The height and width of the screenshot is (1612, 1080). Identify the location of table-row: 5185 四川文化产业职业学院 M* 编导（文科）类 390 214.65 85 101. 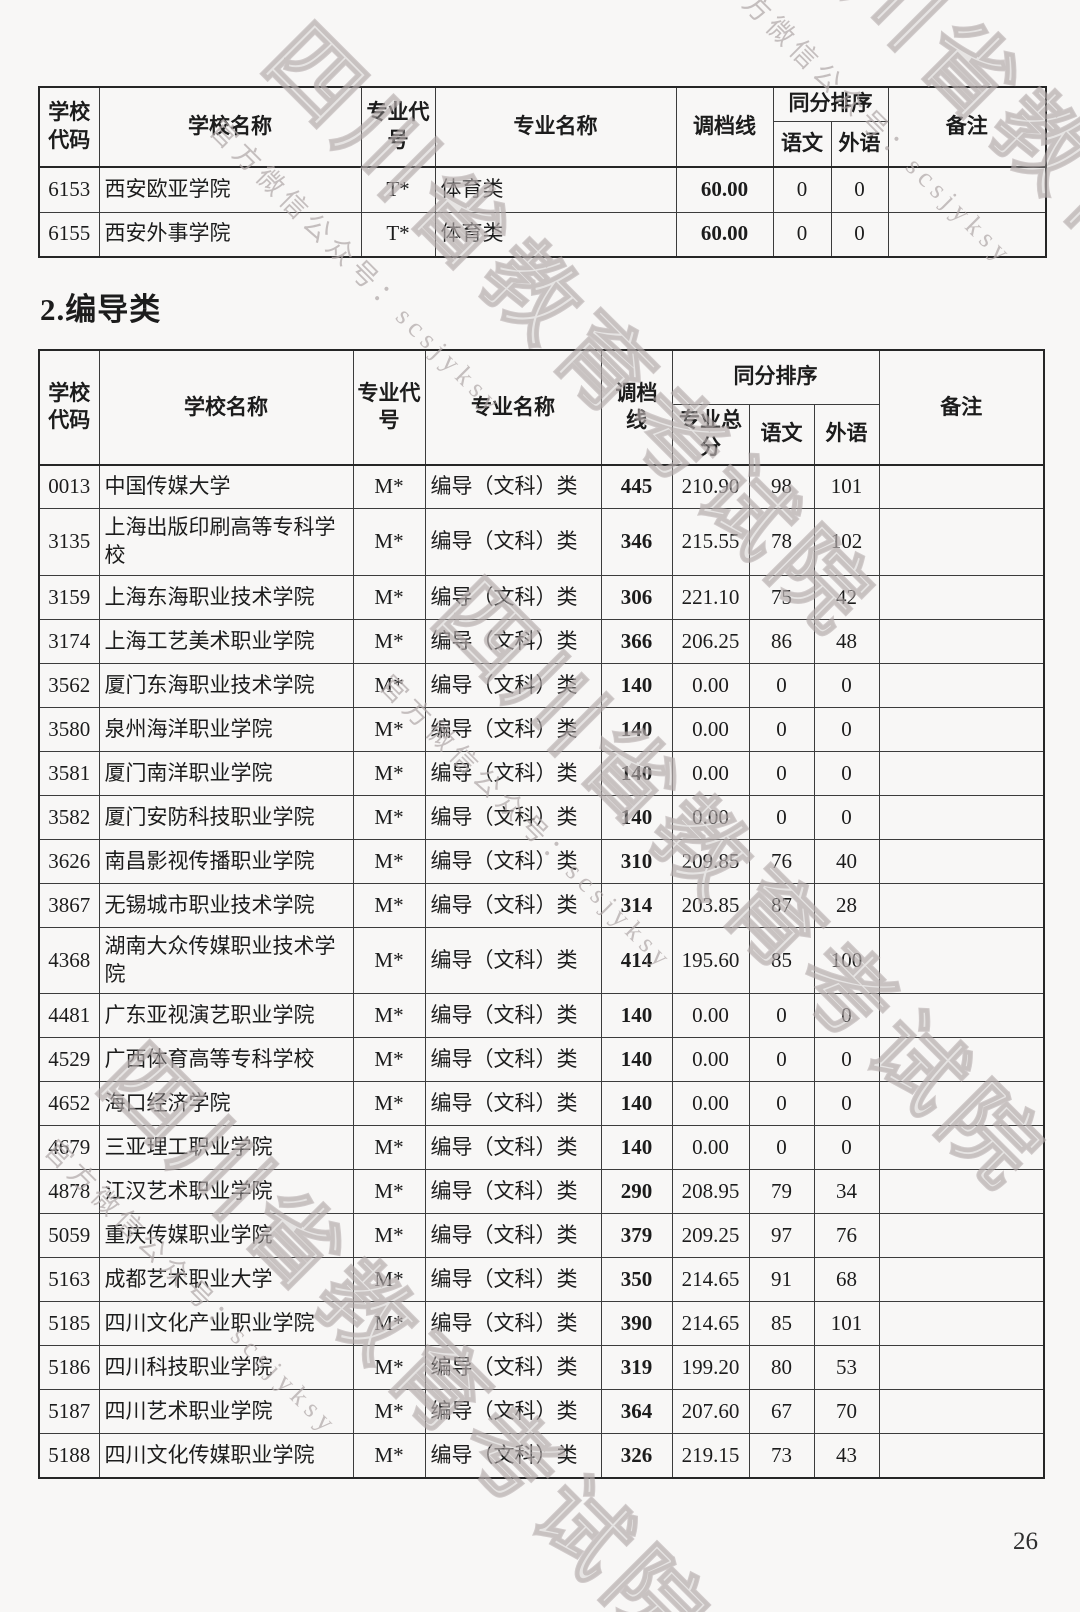
(541, 1324).